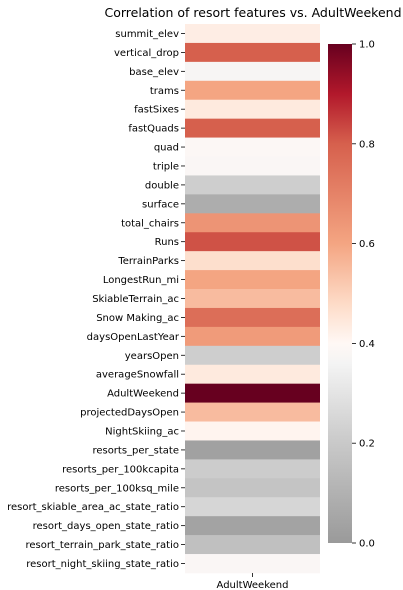 Image resolution: width=403 pixels, height=590 pixels. Describe the element at coordinates (367, 244) in the screenshot. I see `colorbar-tick-label-0-6: 0.6` at that location.